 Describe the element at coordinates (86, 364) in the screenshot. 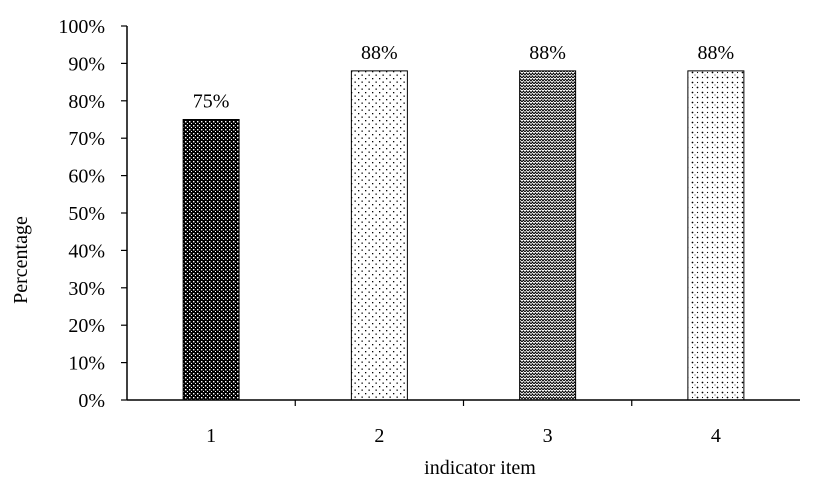

I see `y-tick-label: 10%` at that location.